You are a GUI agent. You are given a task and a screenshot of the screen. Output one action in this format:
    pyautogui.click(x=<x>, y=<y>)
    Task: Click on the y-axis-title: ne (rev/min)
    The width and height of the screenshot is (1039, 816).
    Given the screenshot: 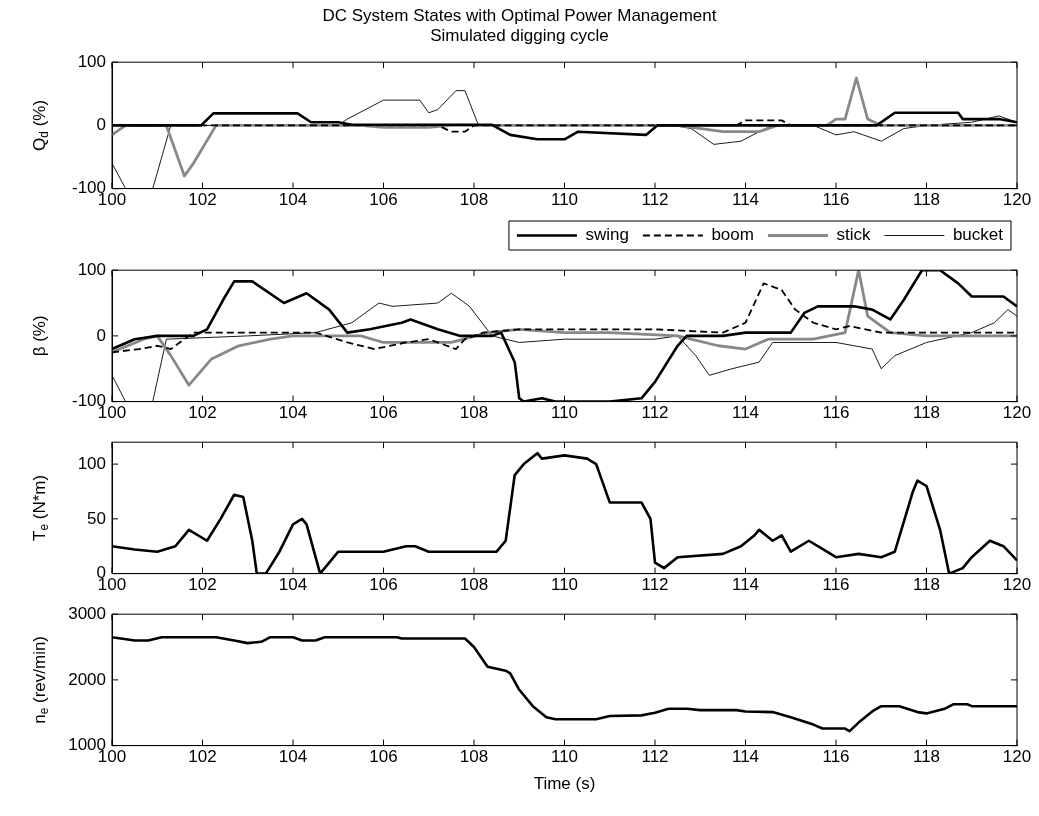 What is the action you would take?
    pyautogui.click(x=40, y=679)
    